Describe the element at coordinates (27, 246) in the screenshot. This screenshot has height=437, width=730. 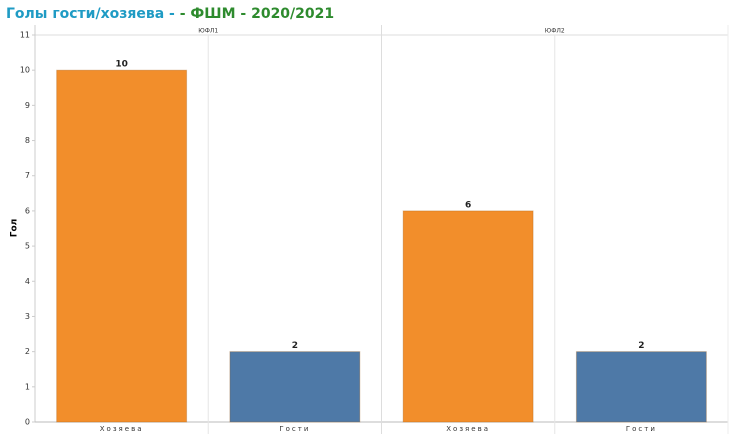
I see `y-tick-label: 5` at that location.